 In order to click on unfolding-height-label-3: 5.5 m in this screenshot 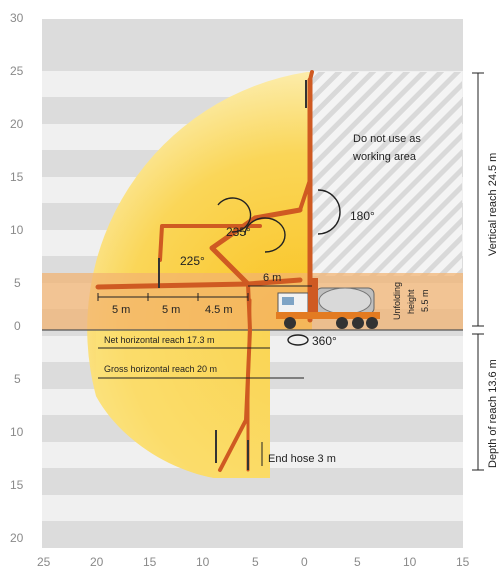, I will do `click(425, 300)`.